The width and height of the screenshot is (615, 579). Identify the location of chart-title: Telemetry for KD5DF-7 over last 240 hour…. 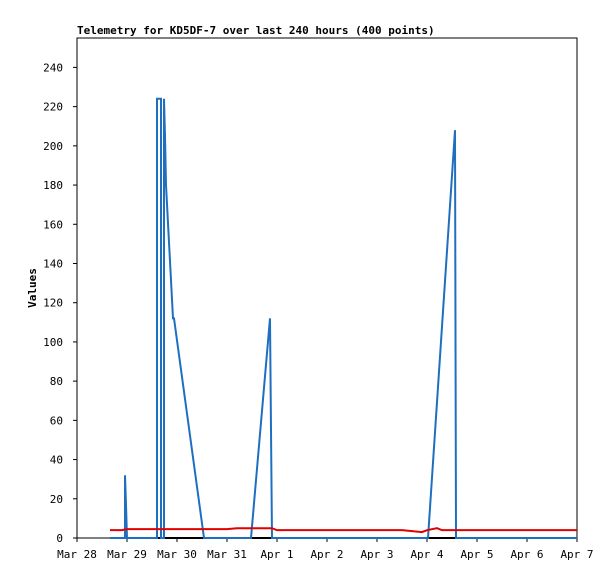
(256, 30).